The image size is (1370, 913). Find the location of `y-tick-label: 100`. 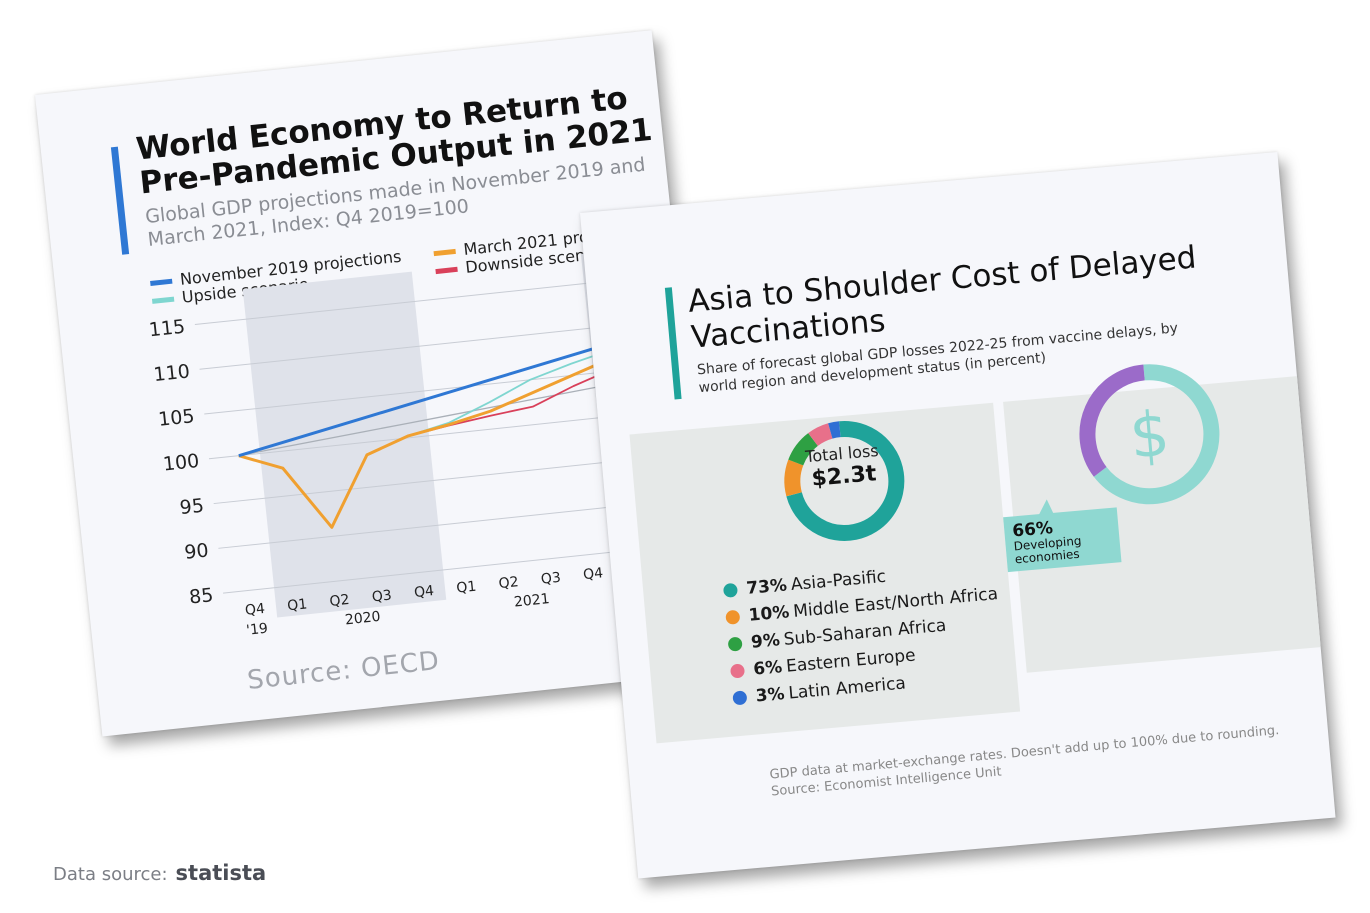

y-tick-label: 100 is located at coordinates (181, 463).